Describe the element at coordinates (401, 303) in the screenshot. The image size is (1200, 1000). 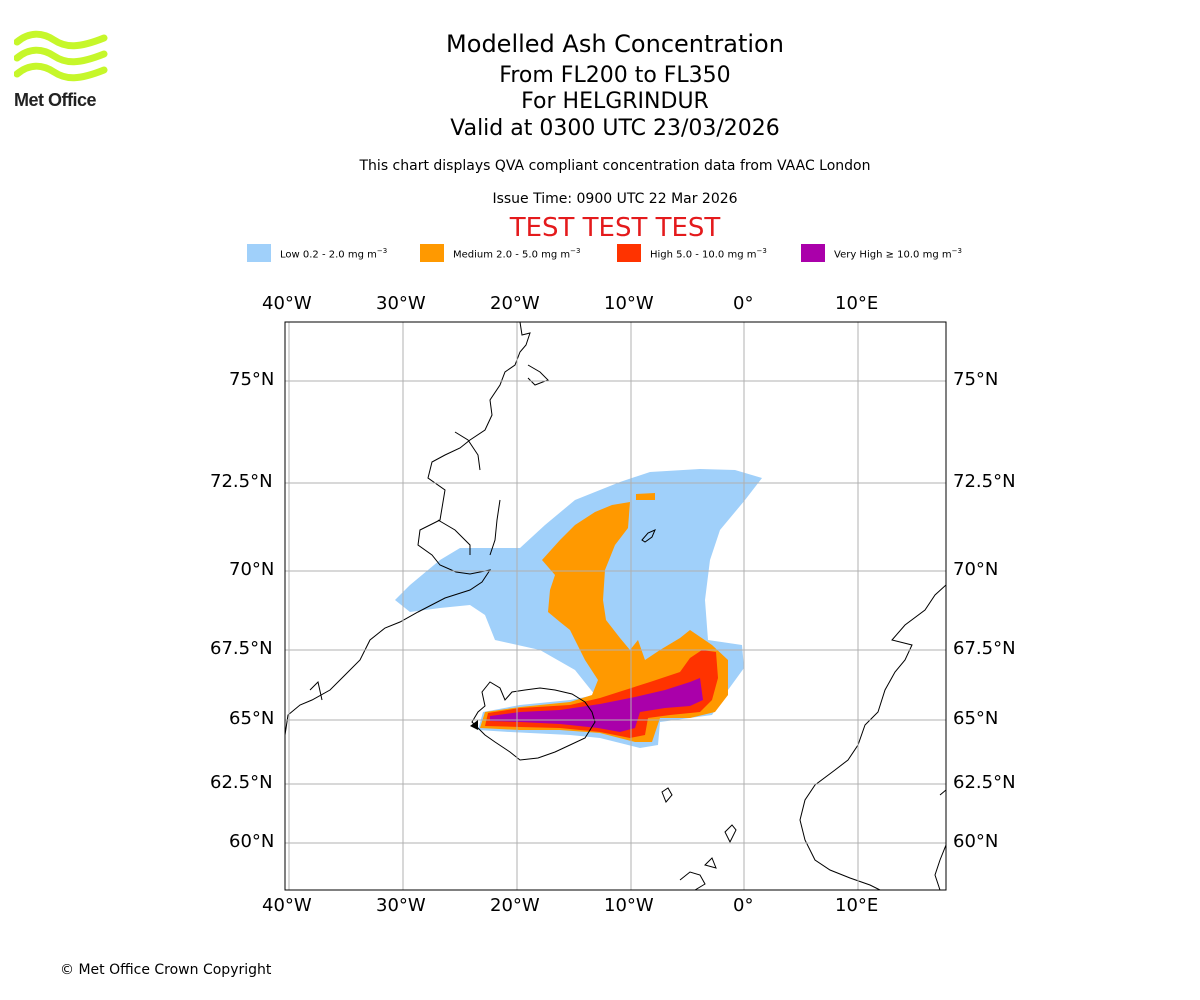
I see `lon-label-top: 30°W` at that location.